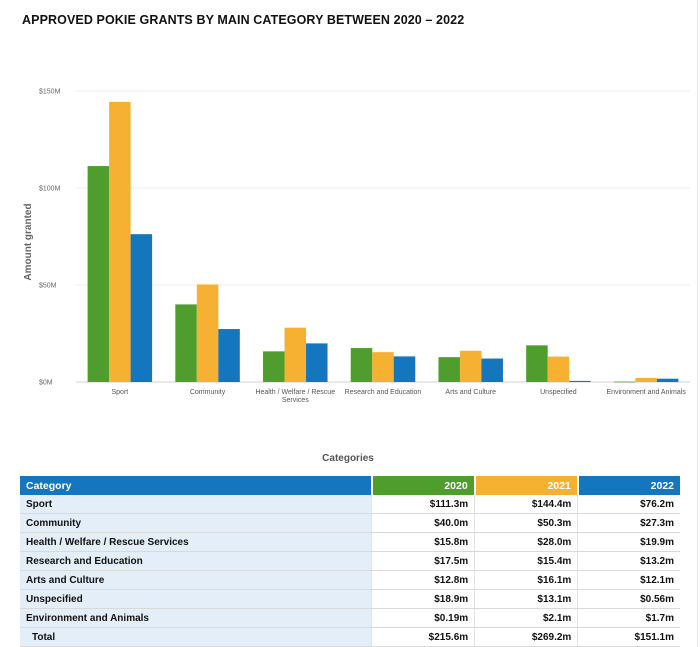  Describe the element at coordinates (526, 561) in the screenshot. I see `row-value-2021: $15.4m` at that location.